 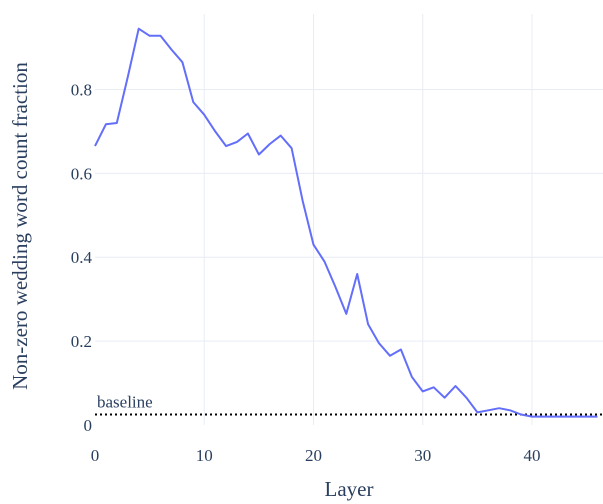 What do you see at coordinates (125, 402) in the screenshot?
I see `baseline-label: baseline` at bounding box center [125, 402].